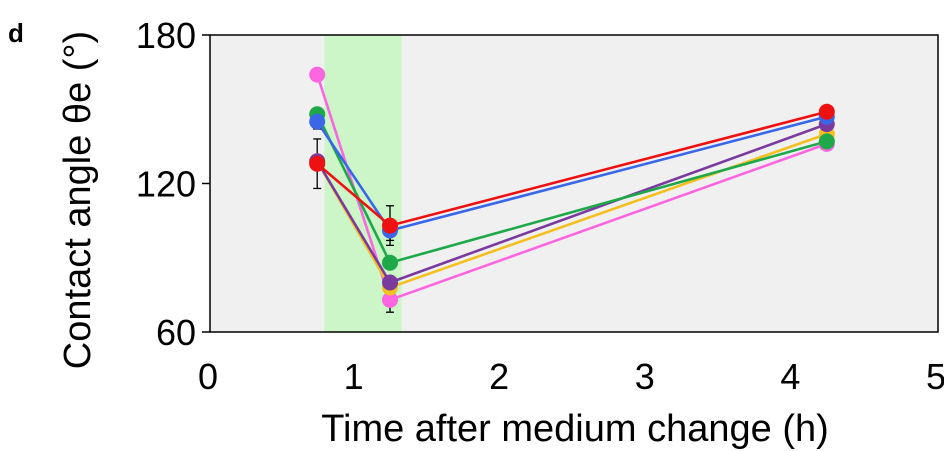  I want to click on x-tick-label: 2, so click(499, 376).